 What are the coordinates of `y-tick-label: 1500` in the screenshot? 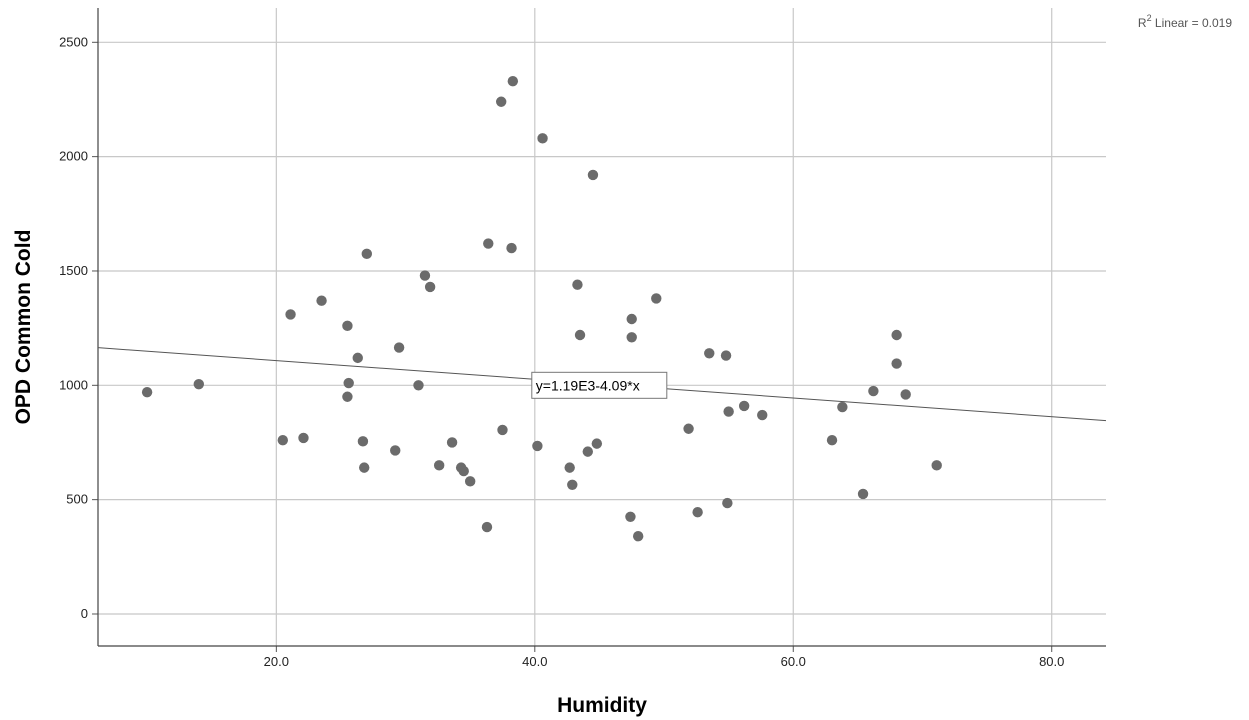 It's located at (73, 270).